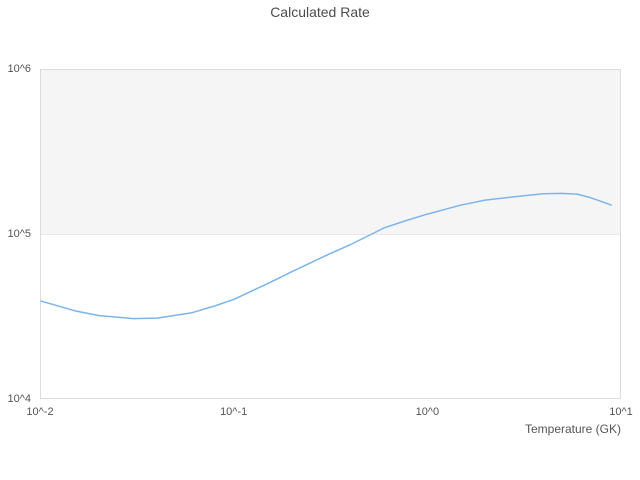 This screenshot has height=480, width=640. Describe the element at coordinates (19, 69) in the screenshot. I see `y-tick-label: 10^6` at that location.